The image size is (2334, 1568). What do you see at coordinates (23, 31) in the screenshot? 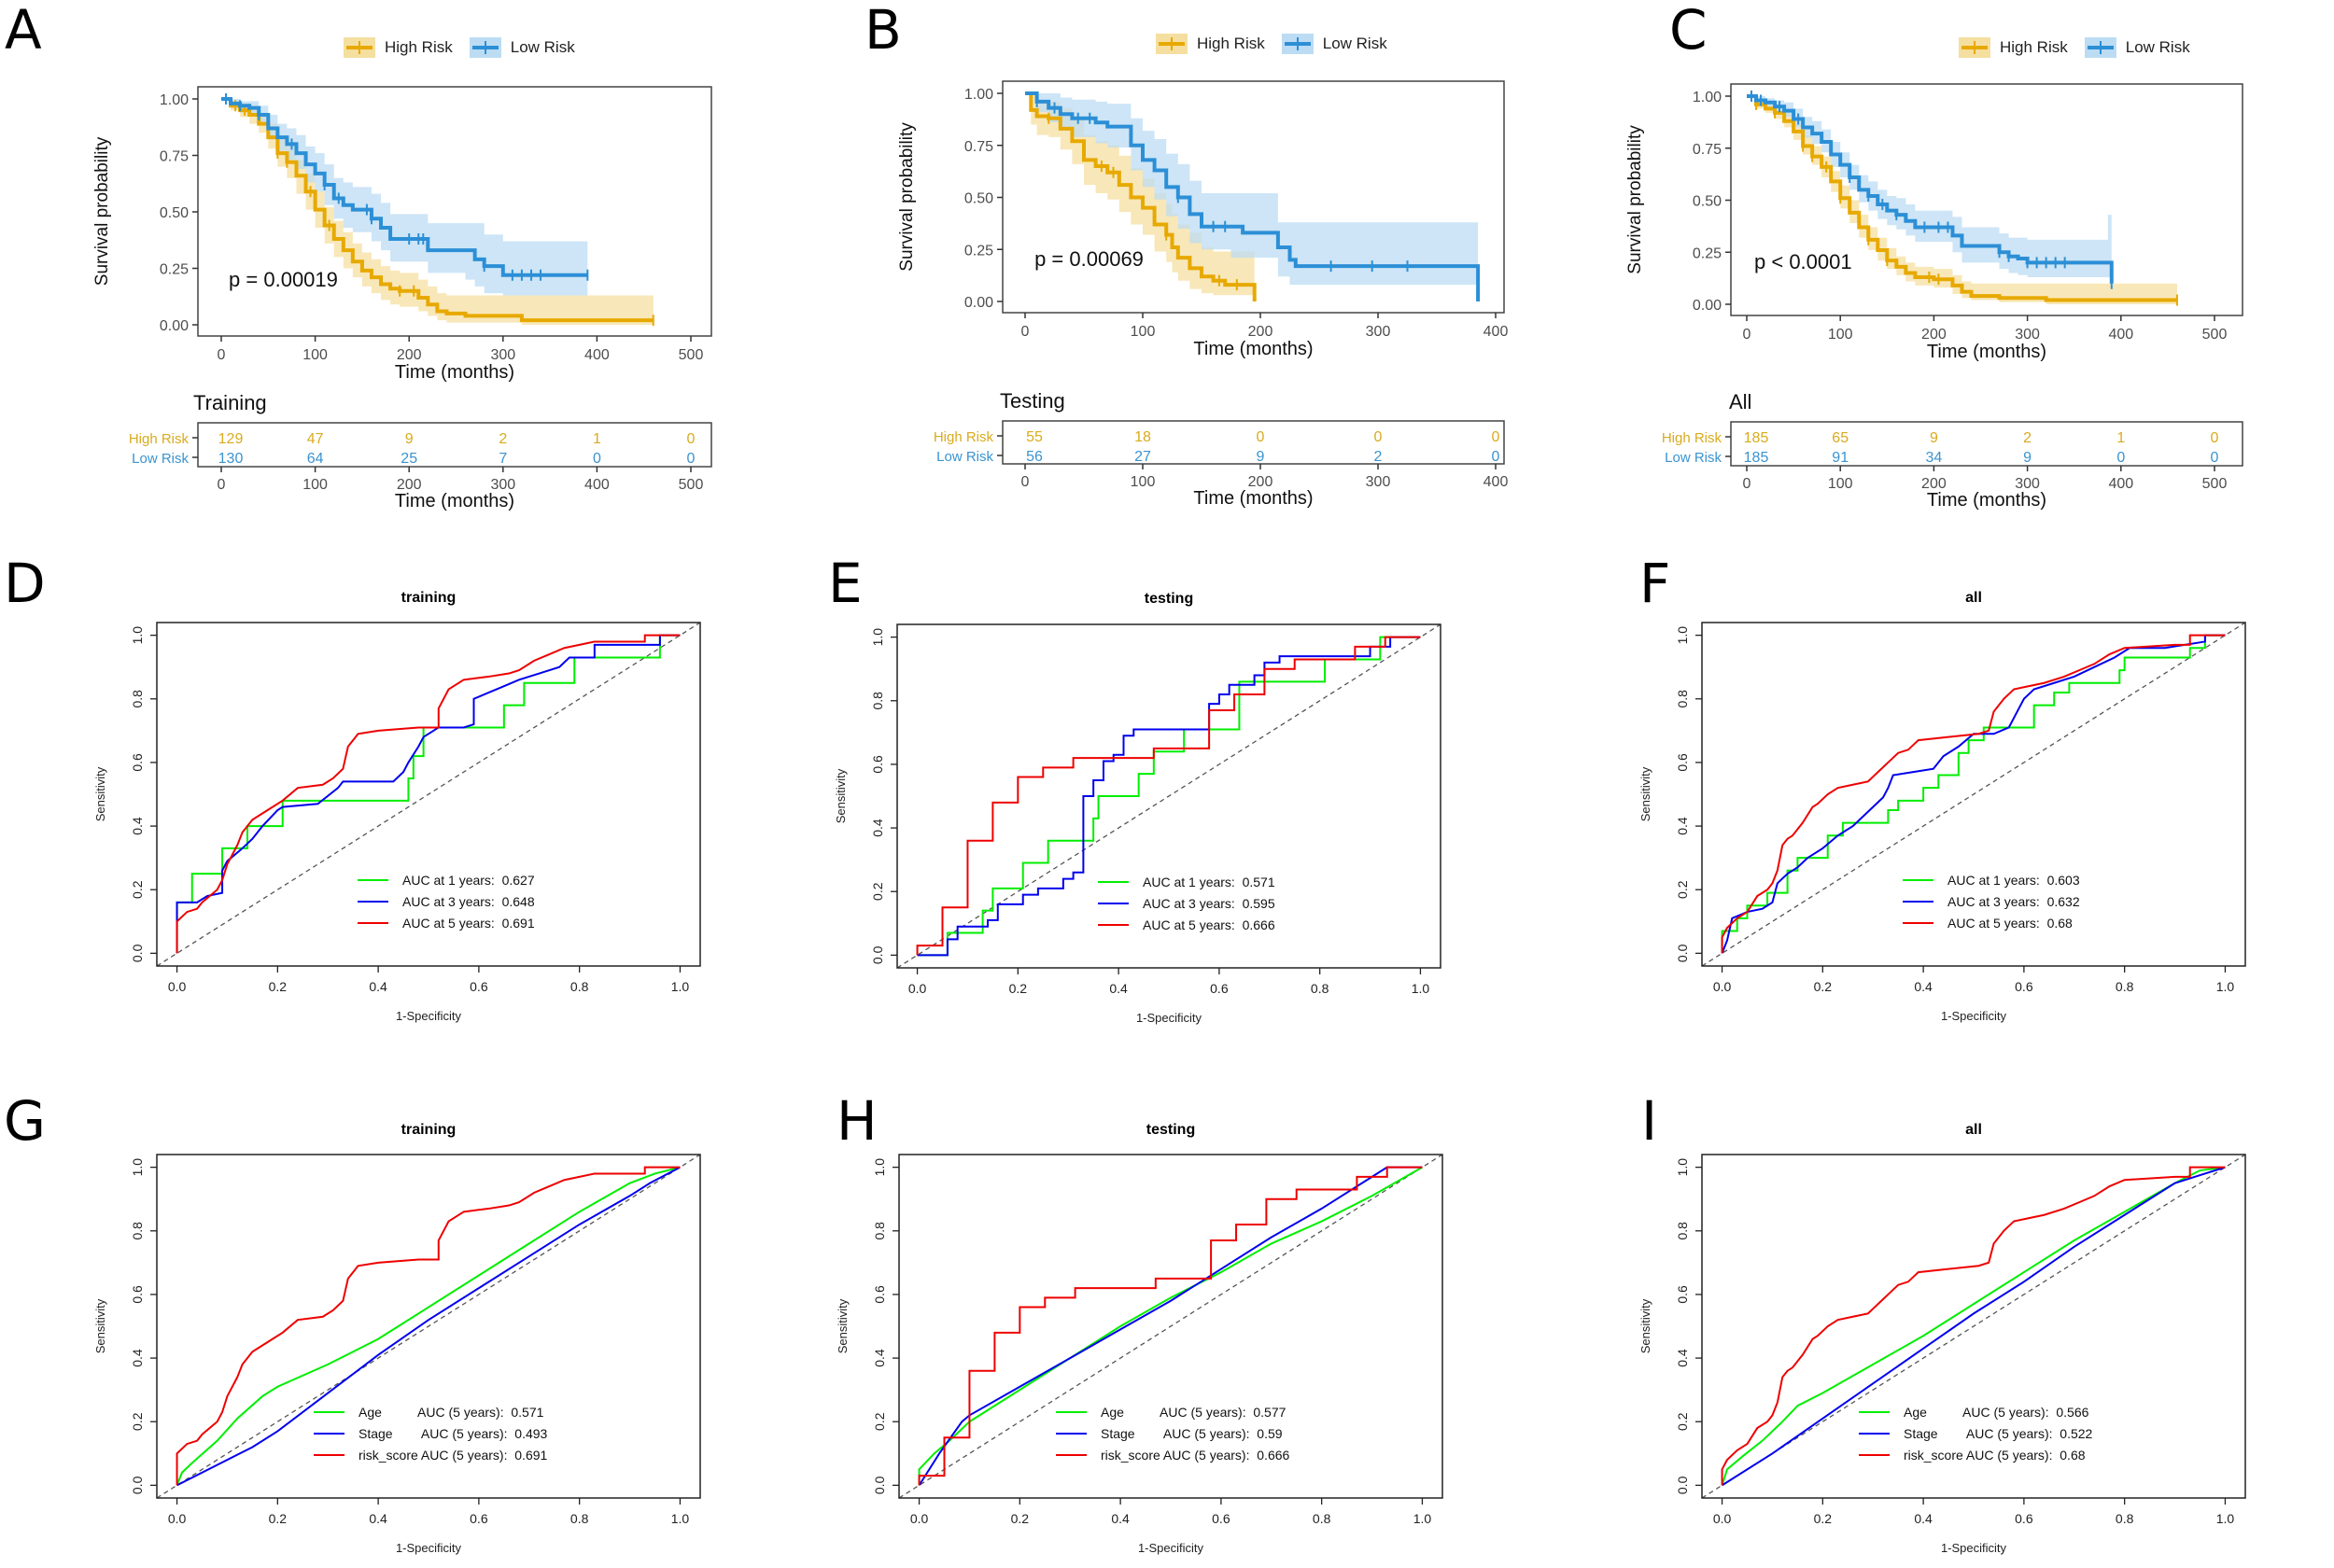
I see `panel-letter: A` at bounding box center [23, 31].